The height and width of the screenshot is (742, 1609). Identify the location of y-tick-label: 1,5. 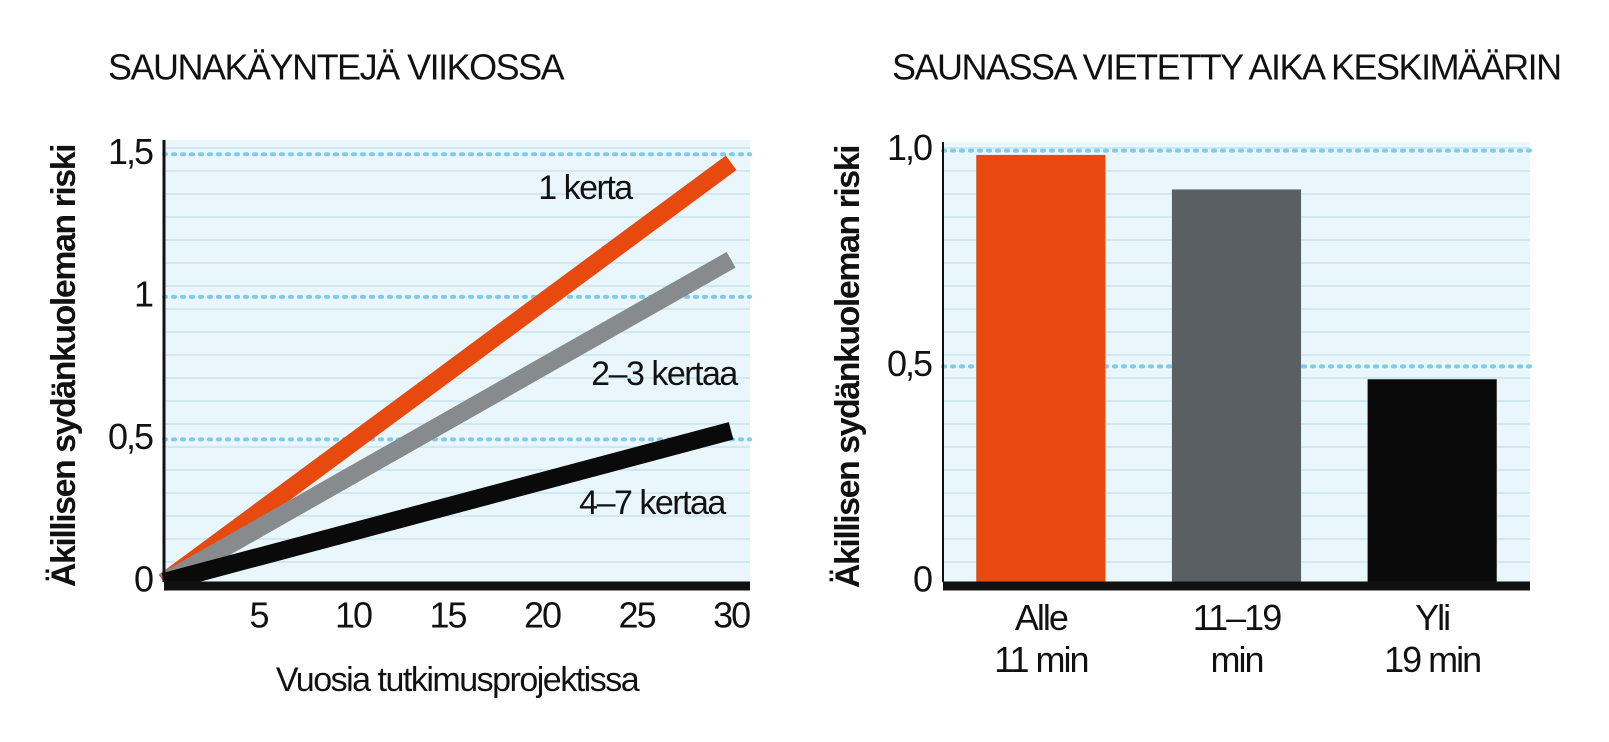
(130, 151).